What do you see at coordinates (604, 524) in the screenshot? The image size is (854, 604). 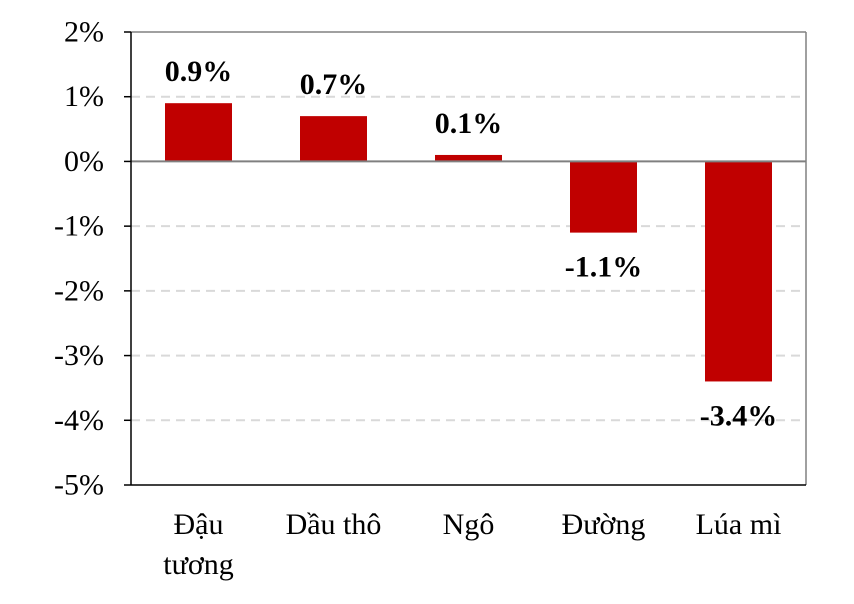 I see `category-label: Đường` at bounding box center [604, 524].